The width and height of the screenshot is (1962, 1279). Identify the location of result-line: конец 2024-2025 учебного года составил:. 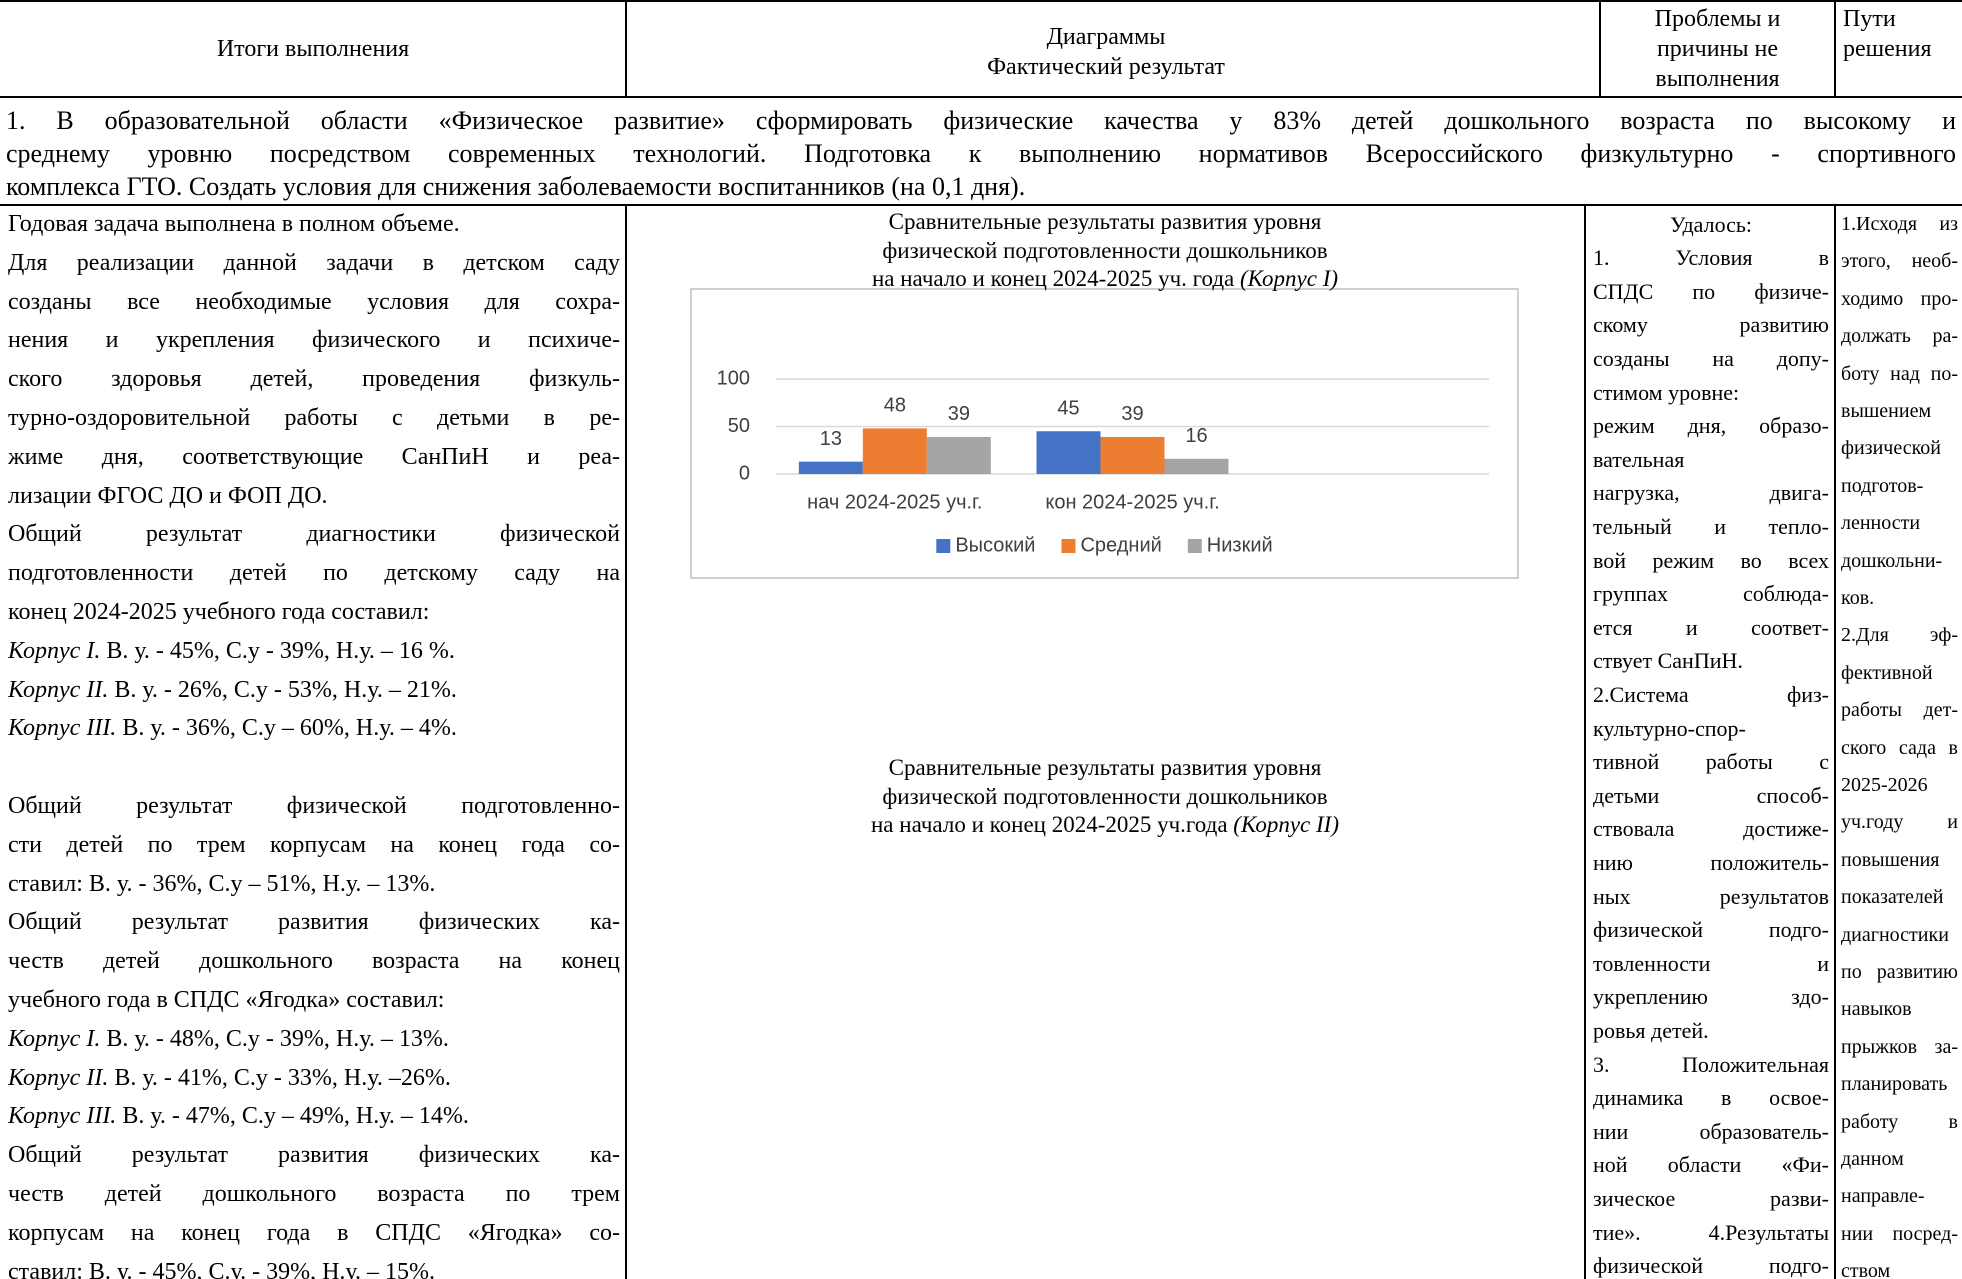
(219, 612).